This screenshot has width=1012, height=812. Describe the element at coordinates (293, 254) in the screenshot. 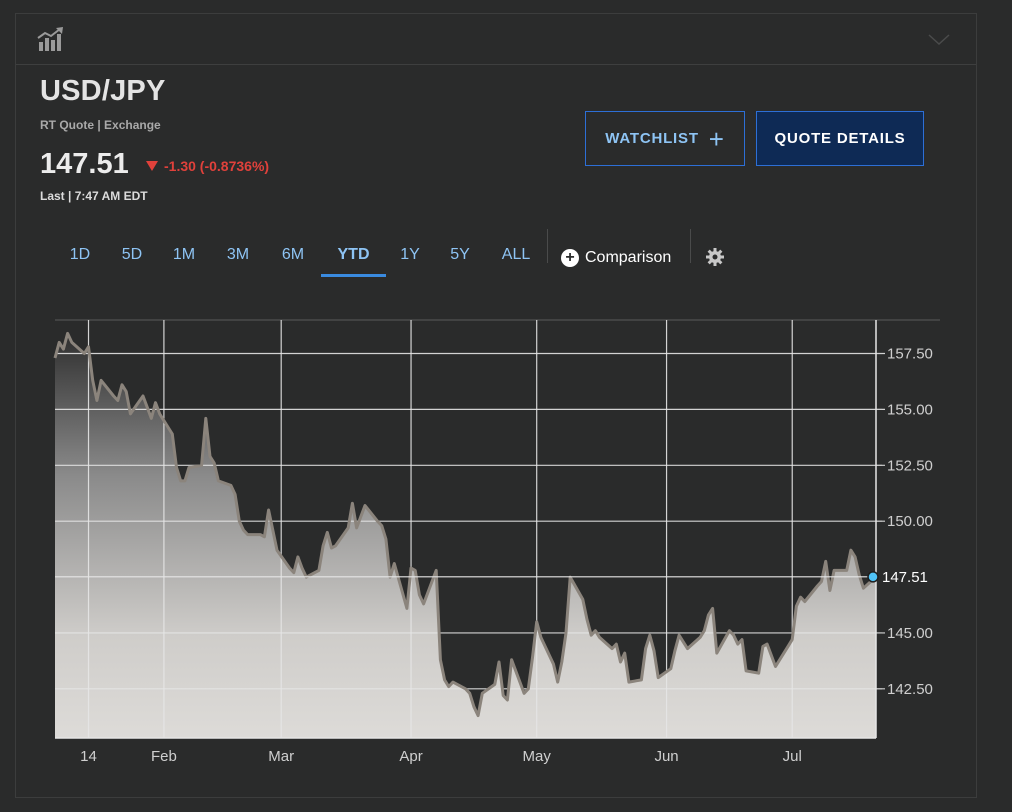

I see `range-tab-6m: 6M` at that location.